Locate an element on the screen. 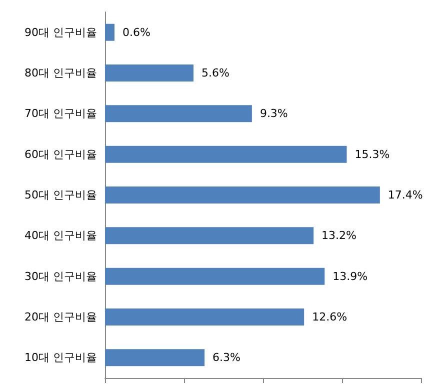  data-label: 15.3% is located at coordinates (372, 154).